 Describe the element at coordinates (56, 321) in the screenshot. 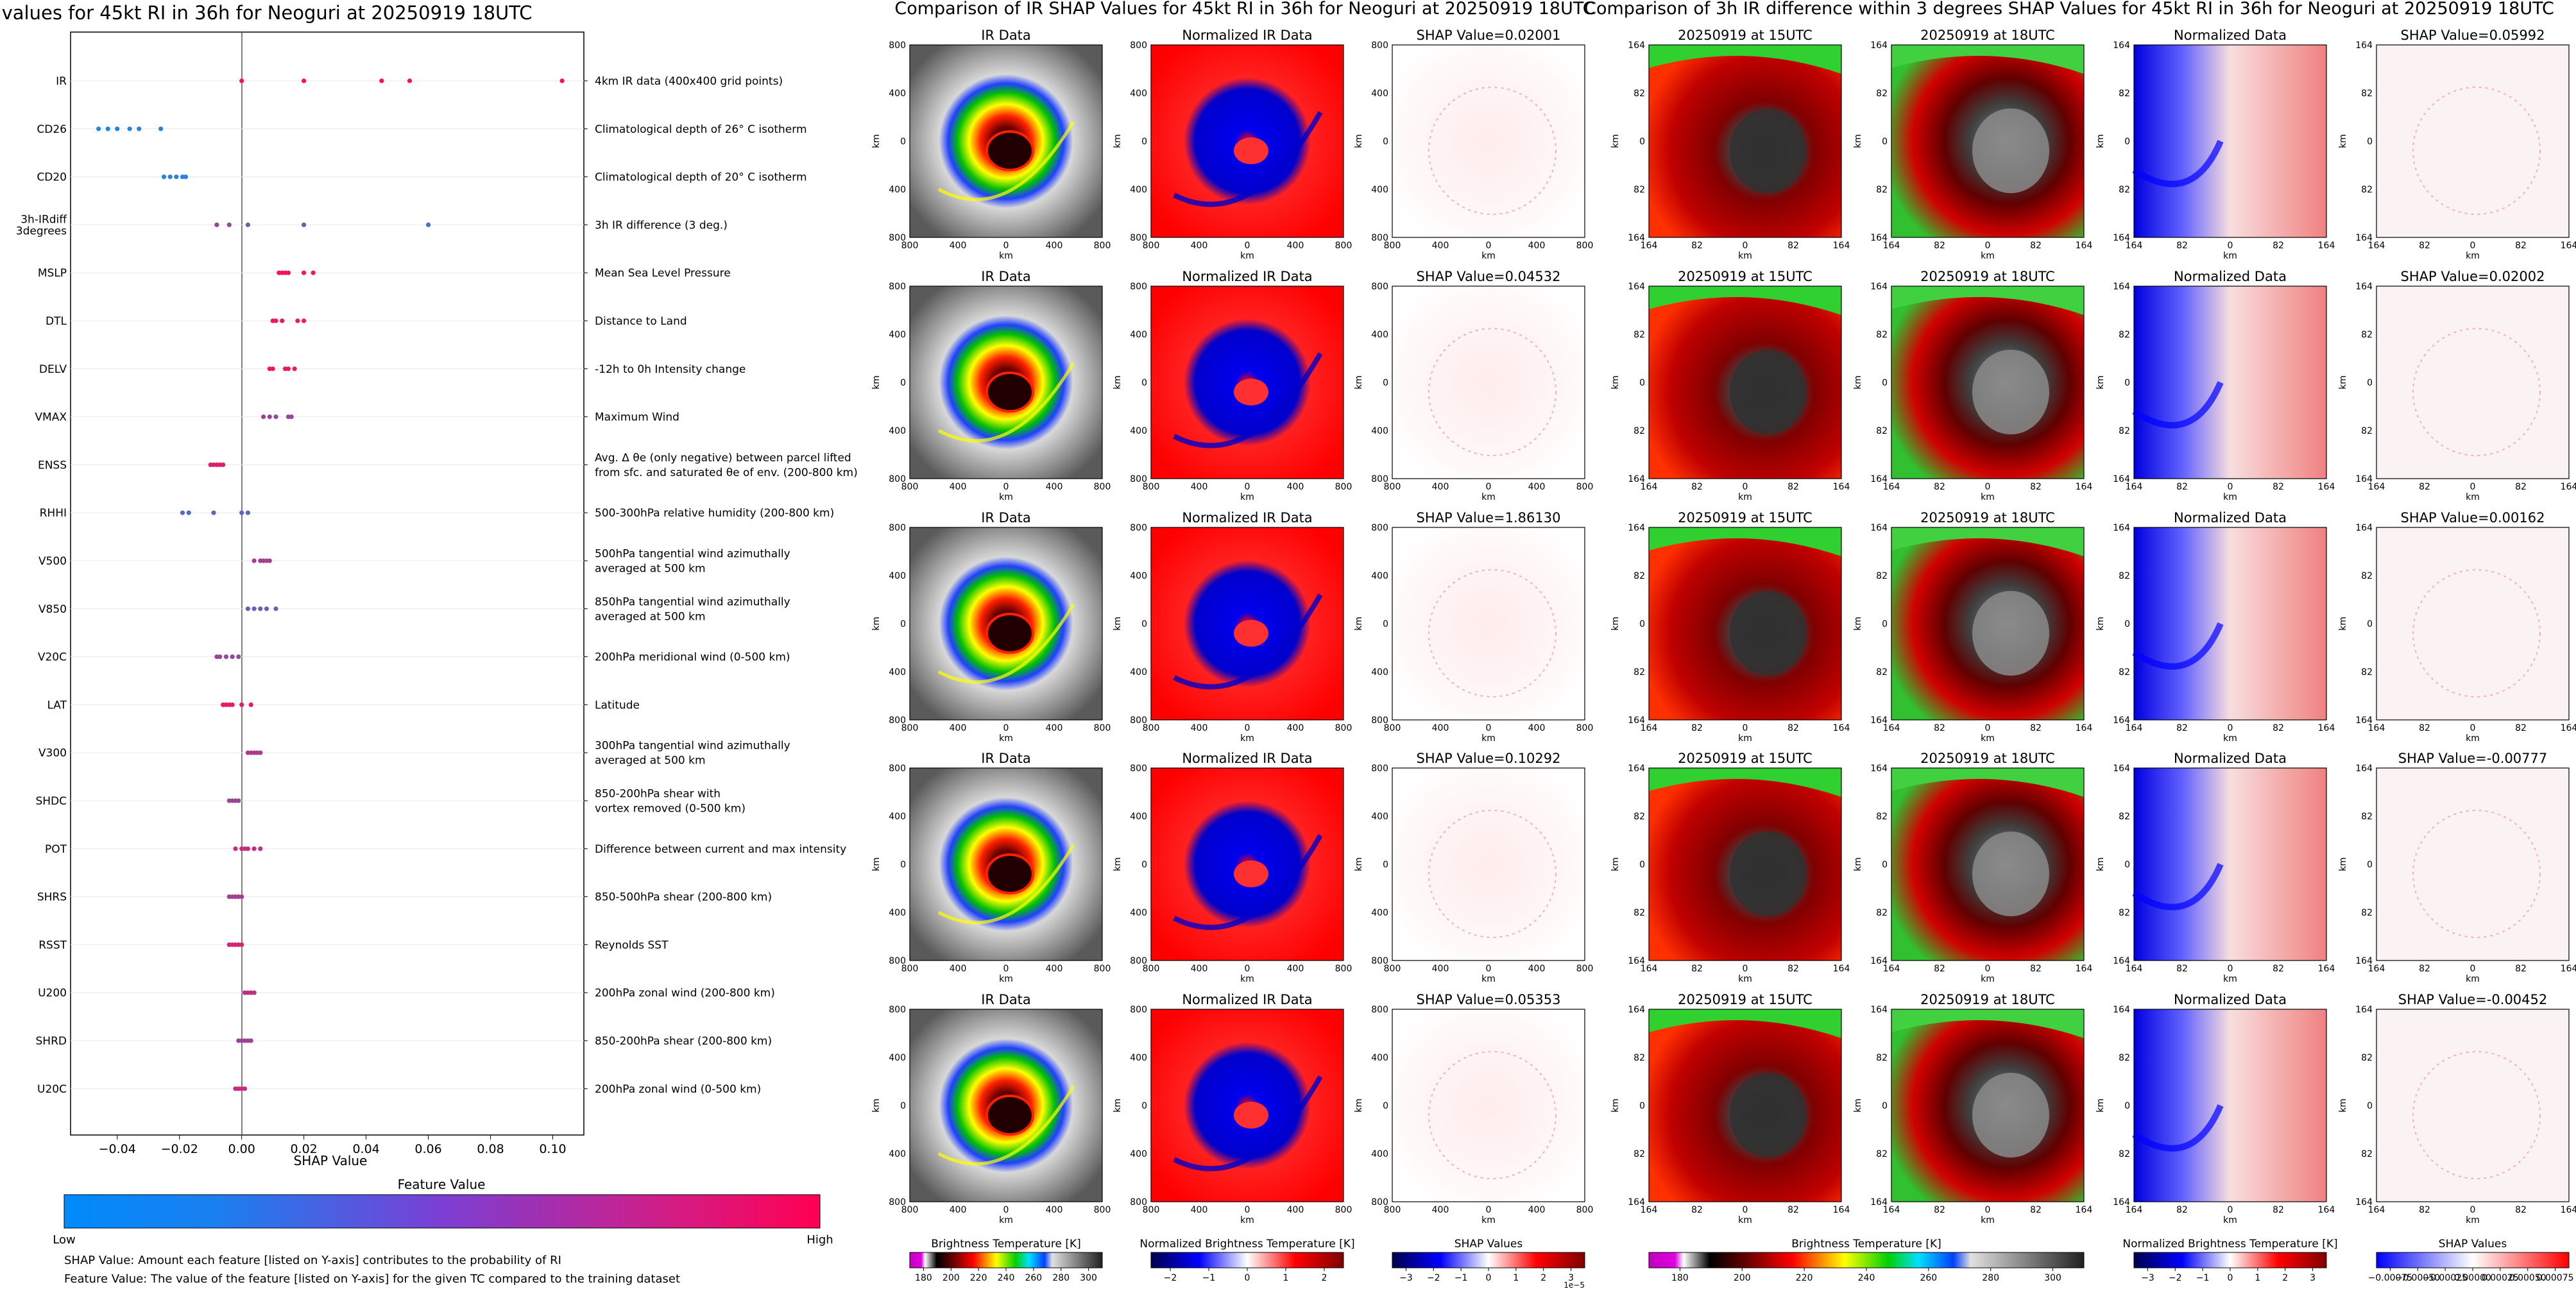

I see `feature-name: DTL` at that location.